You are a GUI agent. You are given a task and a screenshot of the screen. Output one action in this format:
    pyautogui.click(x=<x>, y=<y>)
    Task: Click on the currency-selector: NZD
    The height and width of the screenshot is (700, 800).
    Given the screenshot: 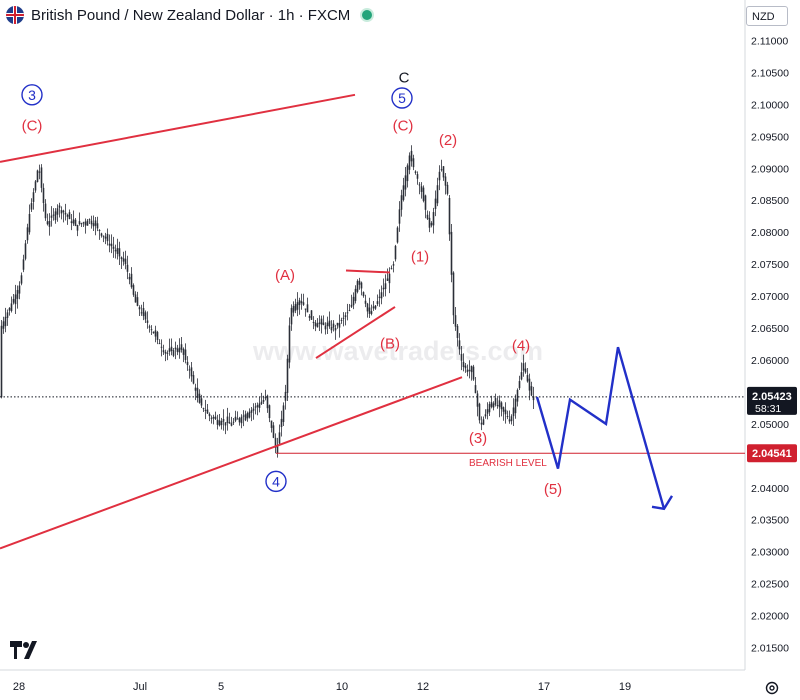 What is the action you would take?
    pyautogui.click(x=767, y=16)
    